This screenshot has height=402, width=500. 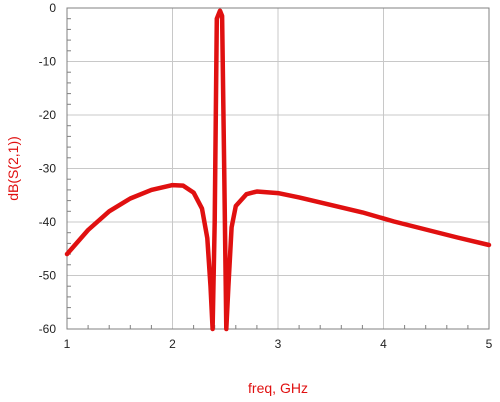 What do you see at coordinates (48, 222) in the screenshot?
I see `y-tick-label: -40` at bounding box center [48, 222].